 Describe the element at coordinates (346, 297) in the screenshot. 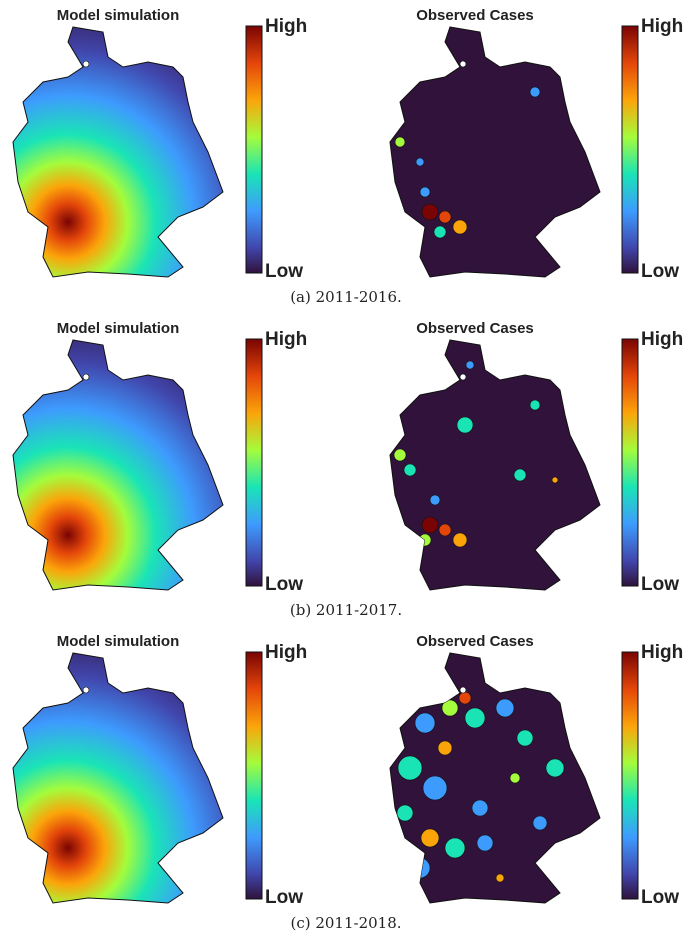

I see `caption: (a) 2011-2016.` at that location.